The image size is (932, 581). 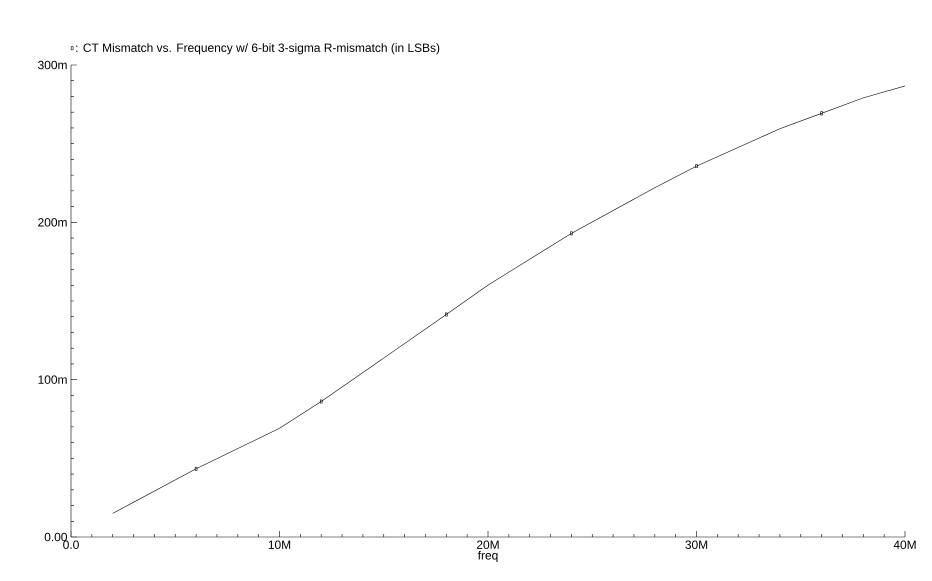 What do you see at coordinates (52, 222) in the screenshot?
I see `y-tick-label: 200m` at bounding box center [52, 222].